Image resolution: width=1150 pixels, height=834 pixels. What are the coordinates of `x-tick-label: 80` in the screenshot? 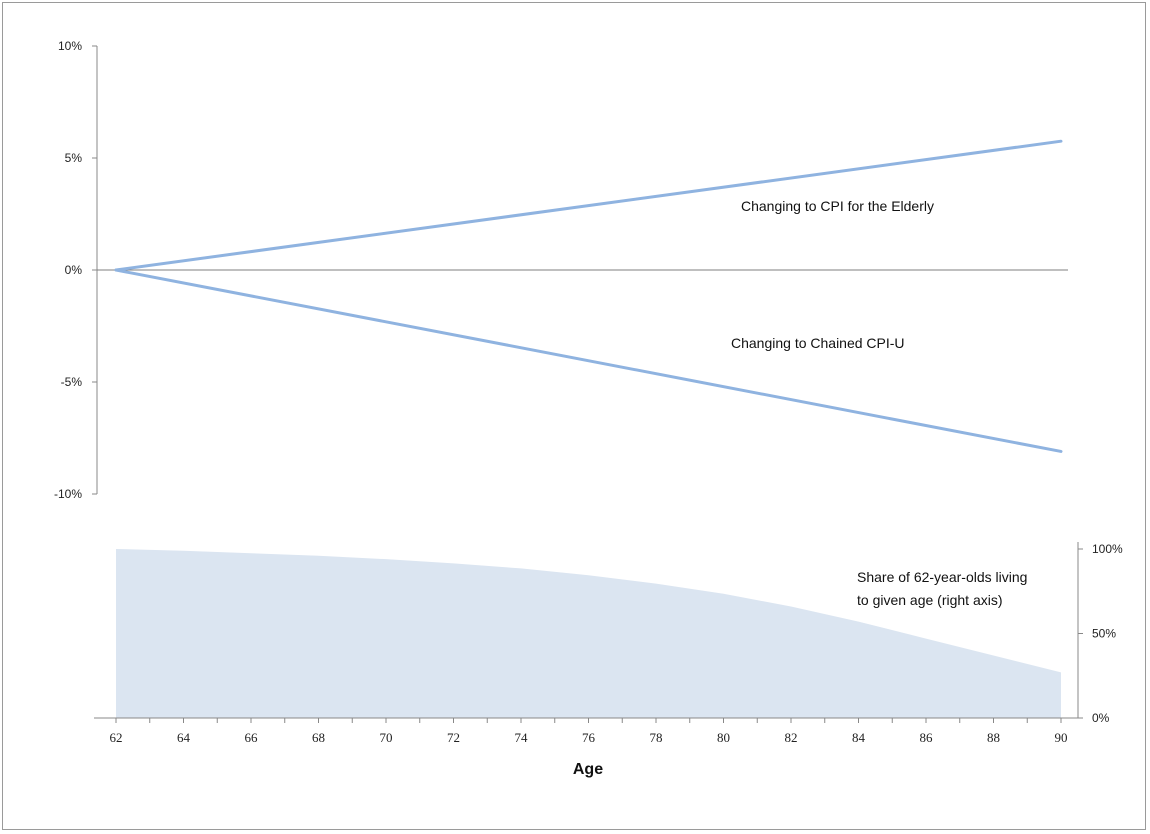 It's located at (723, 737).